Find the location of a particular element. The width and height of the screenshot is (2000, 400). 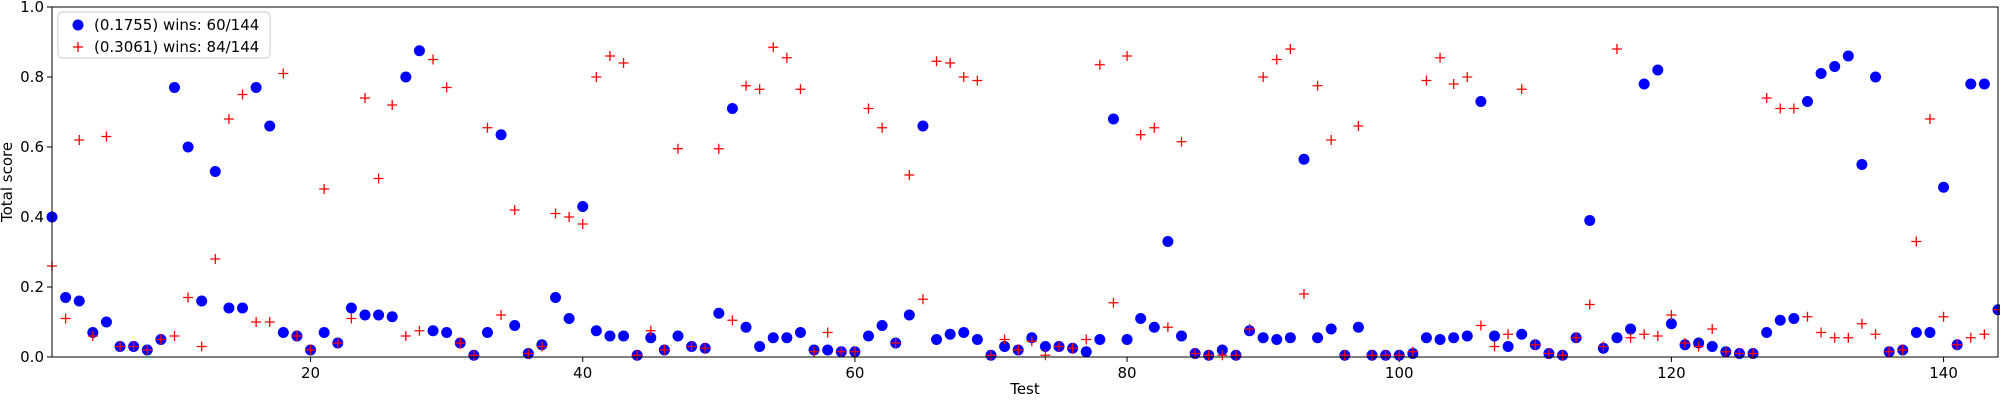

x-axis: 20 40 60 80 100 120 140 is located at coordinates (1129, 369).